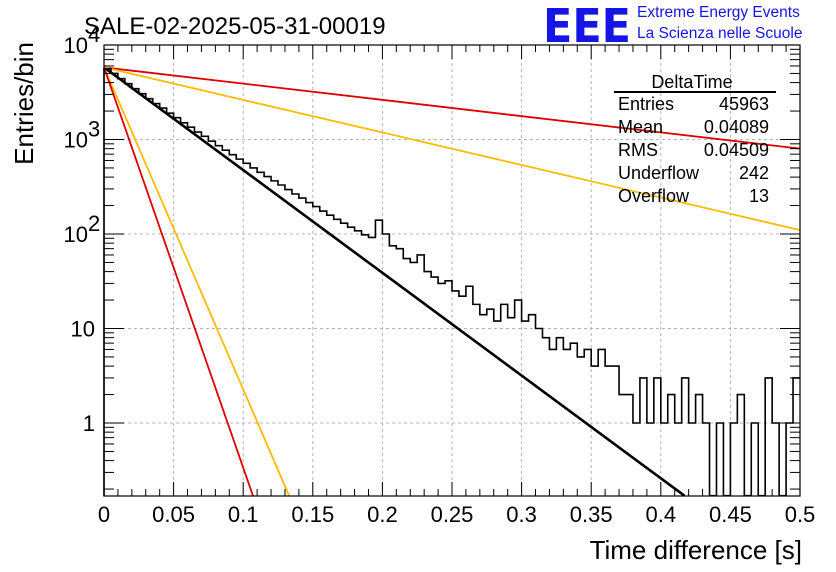 This screenshot has width=836, height=572. Describe the element at coordinates (736, 127) in the screenshot. I see `stats-row-value: 0.04089` at that location.